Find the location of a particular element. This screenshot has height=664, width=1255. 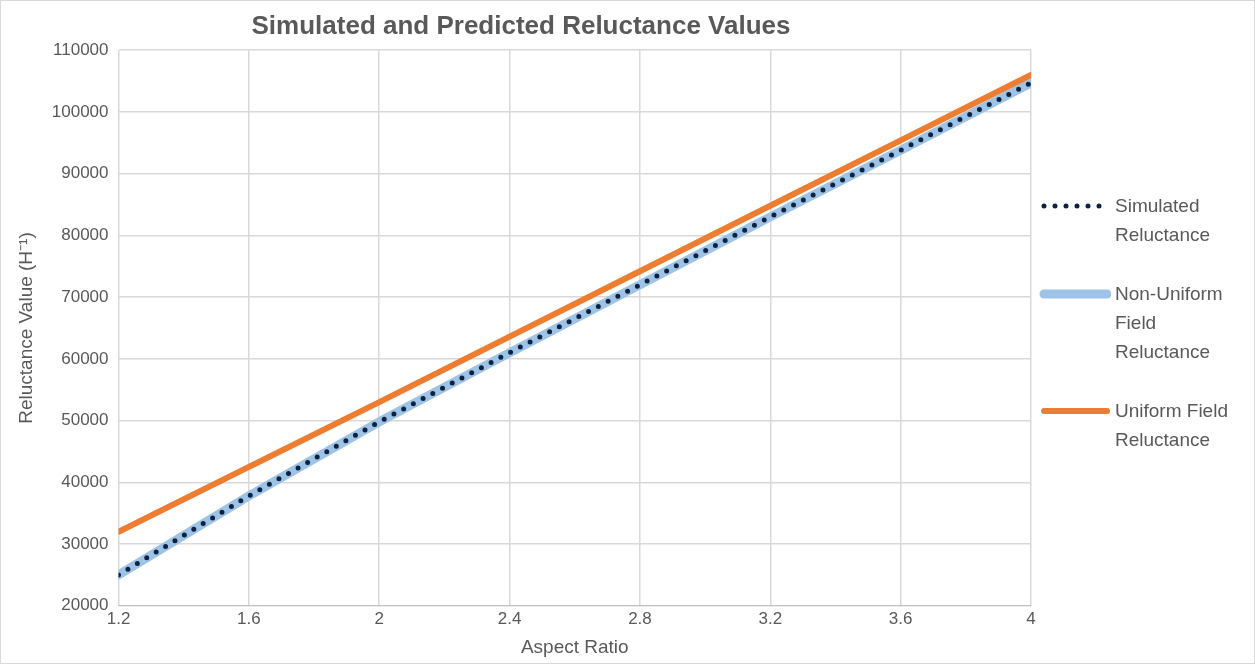

legend-label: Non-Uniform Field Reluctance is located at coordinates (1169, 323).